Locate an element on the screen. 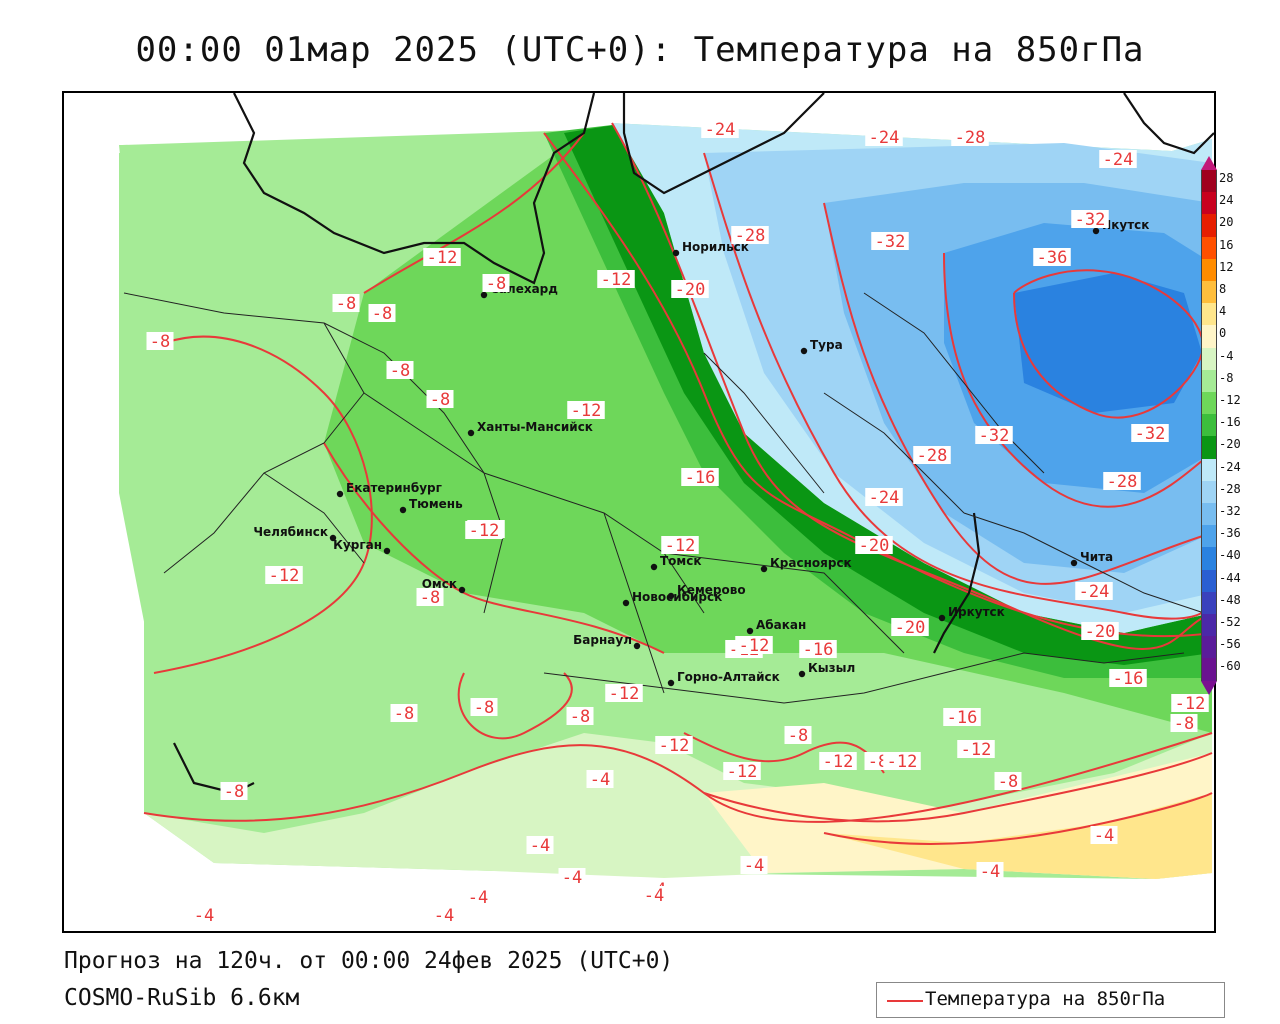 The width and height of the screenshot is (1280, 1024). isotherm-value-label: -28 is located at coordinates (932, 456).